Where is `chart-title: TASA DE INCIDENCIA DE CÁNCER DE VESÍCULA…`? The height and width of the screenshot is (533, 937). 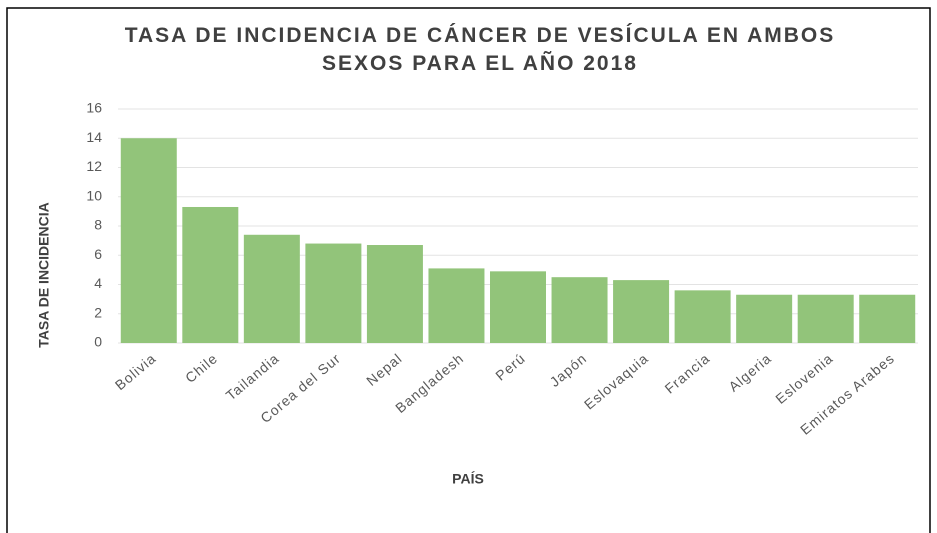
chart-title: TASA DE INCIDENCIA DE CÁNCER DE VESÍCULA… is located at coordinates (480, 49).